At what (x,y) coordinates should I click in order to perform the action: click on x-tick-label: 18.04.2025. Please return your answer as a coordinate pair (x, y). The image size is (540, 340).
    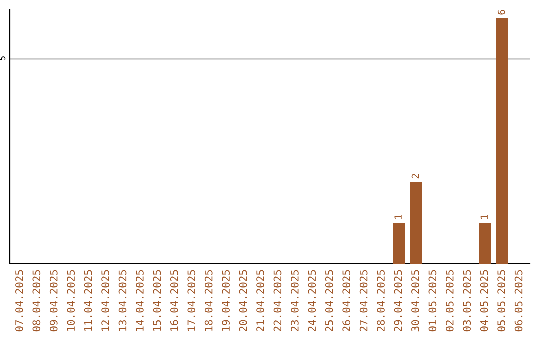
    Looking at the image, I should click on (208, 301).